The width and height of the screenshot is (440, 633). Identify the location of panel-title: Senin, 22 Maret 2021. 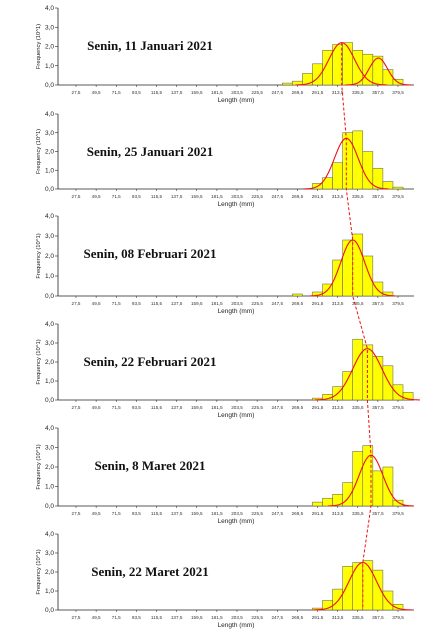
(149, 571).